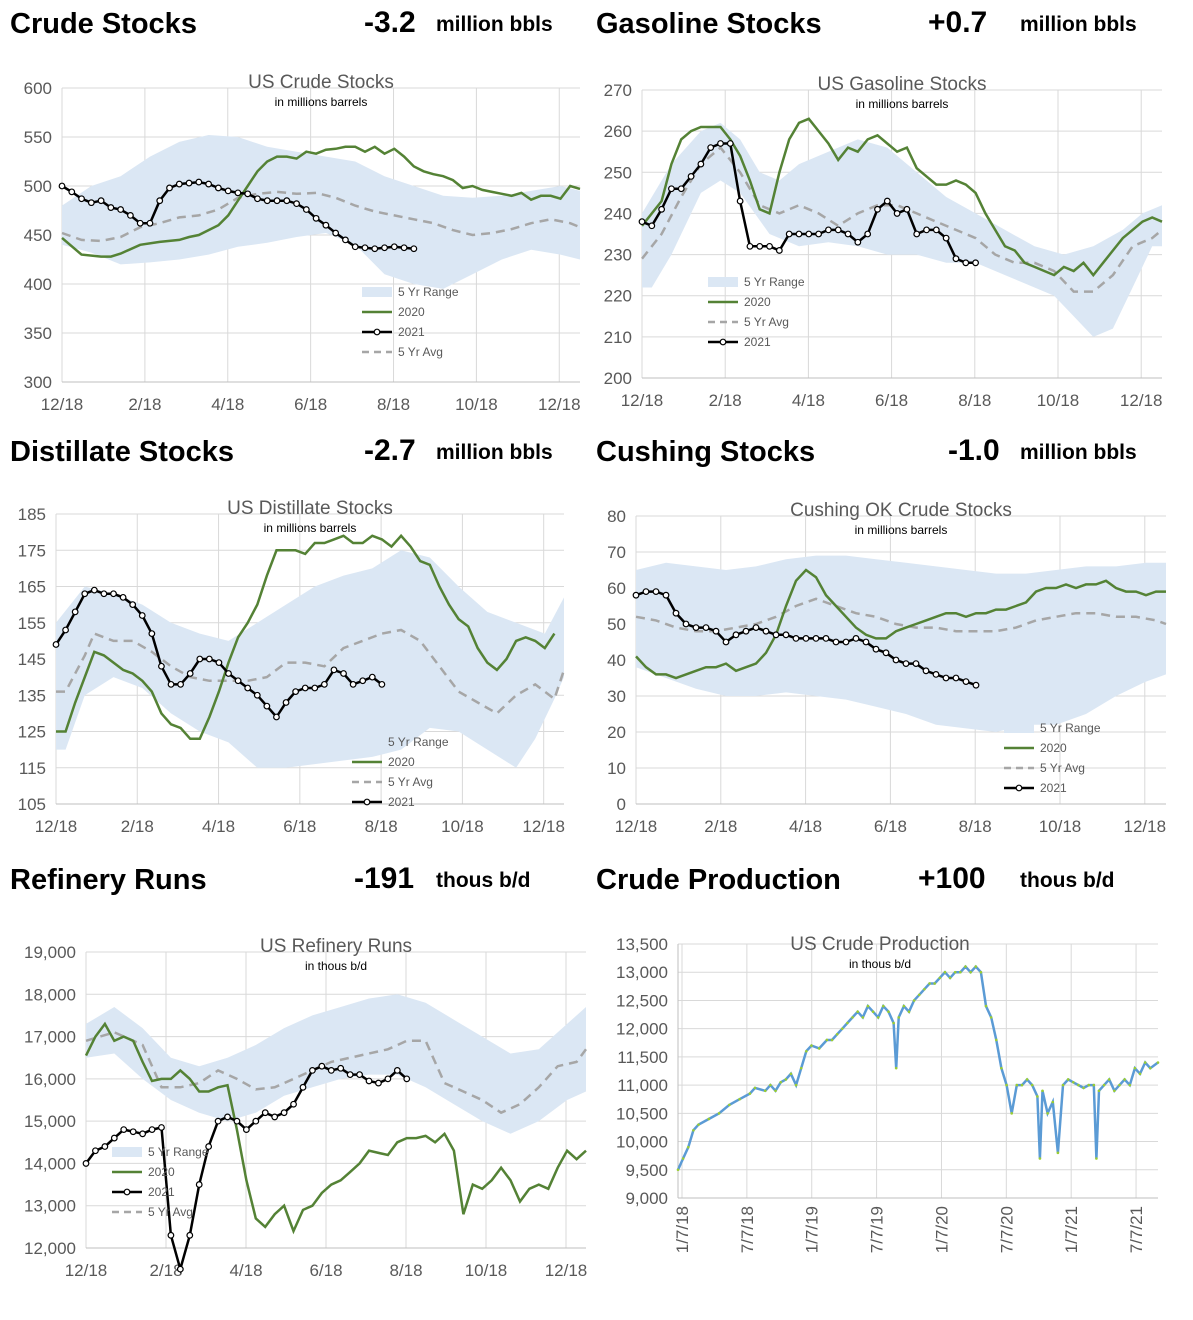 This screenshot has width=1193, height=1320. What do you see at coordinates (616, 732) in the screenshot?
I see `y-tick-label: 20` at bounding box center [616, 732].